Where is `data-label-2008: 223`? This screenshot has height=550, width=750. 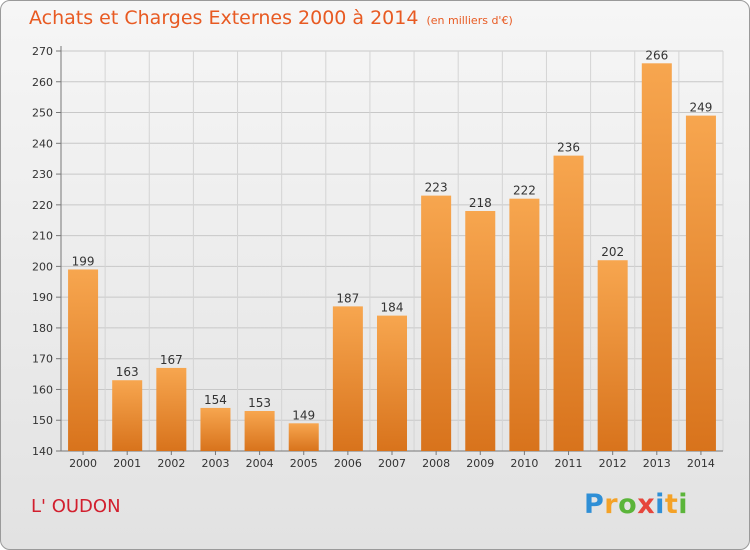 data-label-2008: 223 is located at coordinates (436, 188).